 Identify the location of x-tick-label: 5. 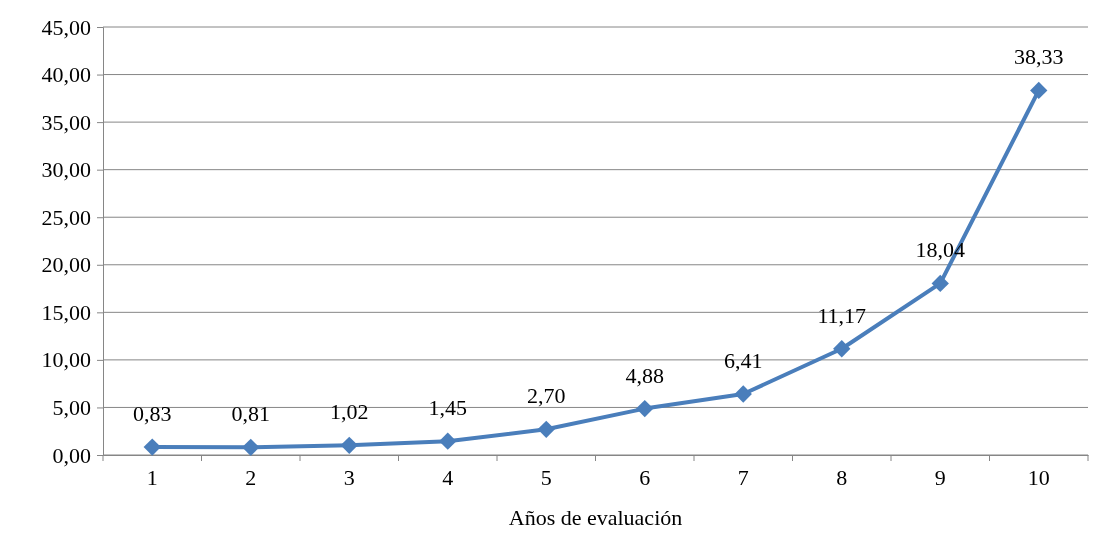
(546, 477).